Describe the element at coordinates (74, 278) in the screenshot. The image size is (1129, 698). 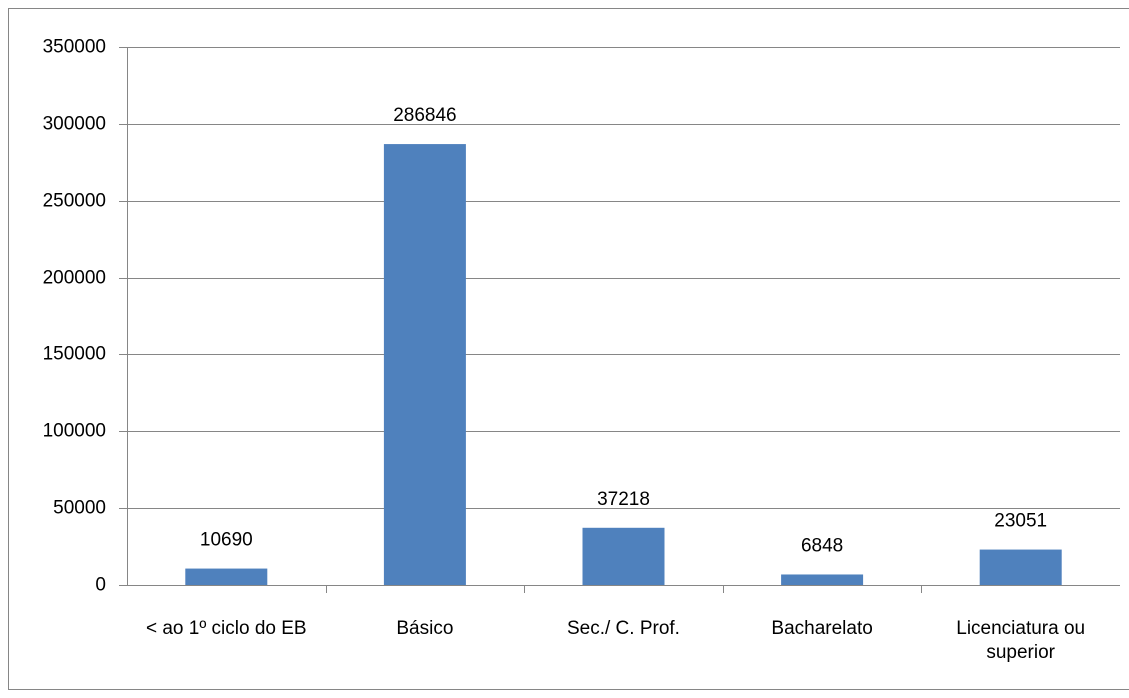
I see `y-tick-label: 200000` at that location.